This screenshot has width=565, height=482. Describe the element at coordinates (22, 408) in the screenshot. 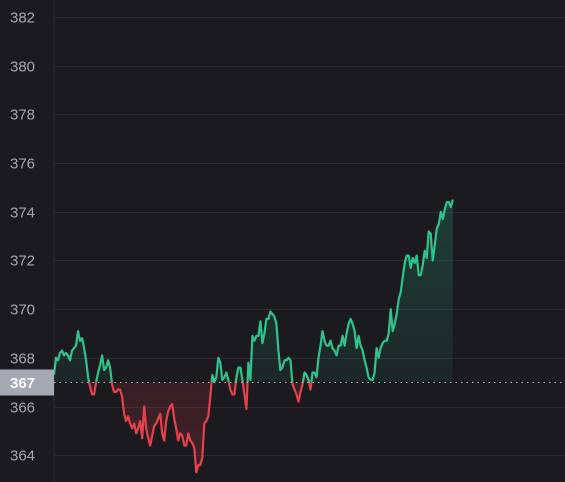

I see `y-tick-label: 366` at that location.